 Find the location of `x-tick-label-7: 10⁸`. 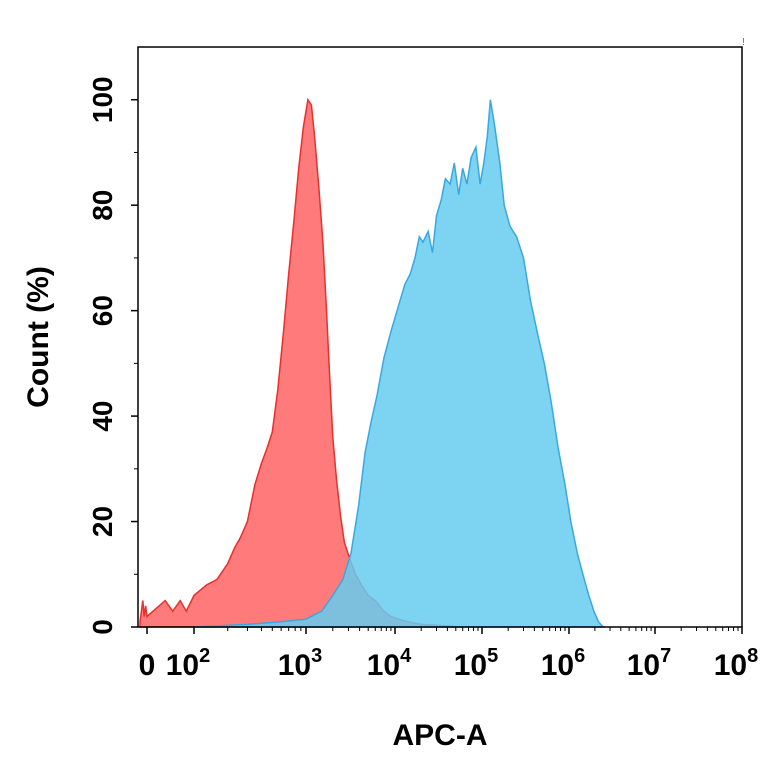

x-tick-label-7: 10⁸ is located at coordinates (736, 663).